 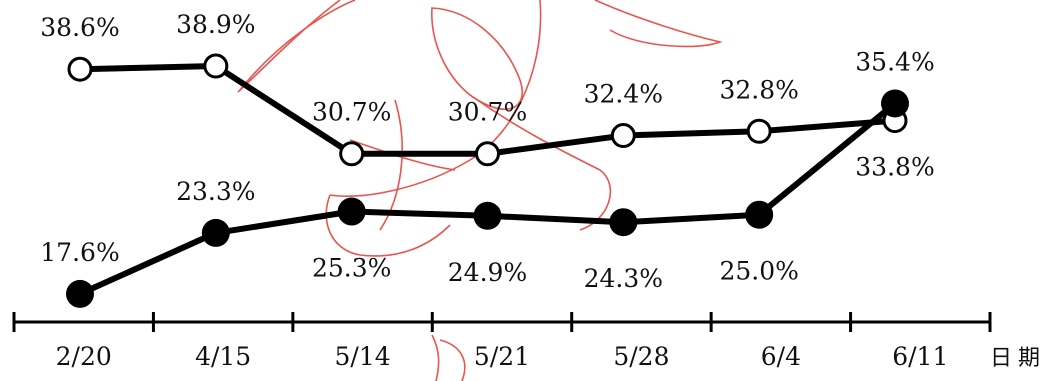 I want to click on x-tick-label: 5/28, so click(x=641, y=356).